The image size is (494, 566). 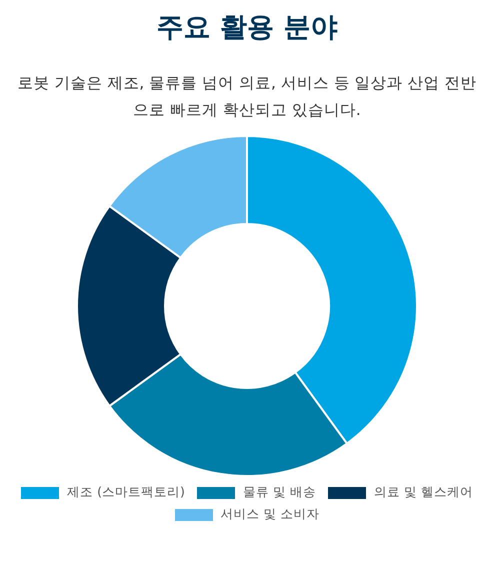 What do you see at coordinates (126, 492) in the screenshot?
I see `legend-label: 제조 (스마트팩토리)` at bounding box center [126, 492].